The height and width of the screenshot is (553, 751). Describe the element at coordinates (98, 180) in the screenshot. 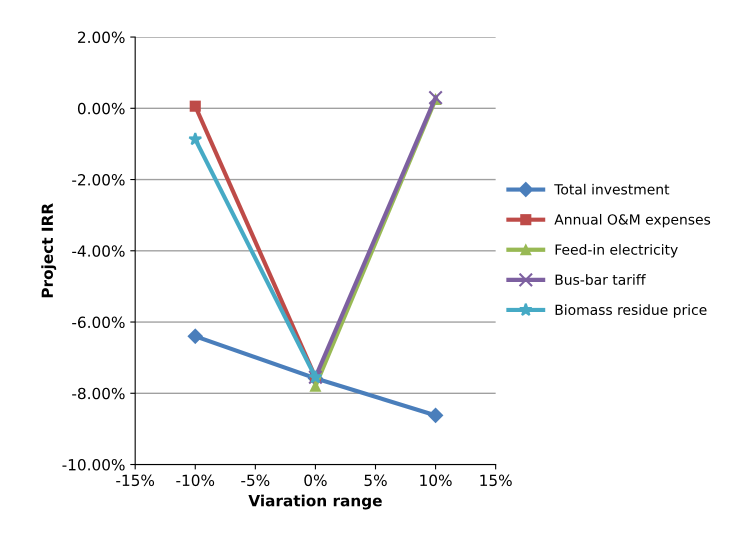

I see `y-tick-label: -2.00%` at that location.